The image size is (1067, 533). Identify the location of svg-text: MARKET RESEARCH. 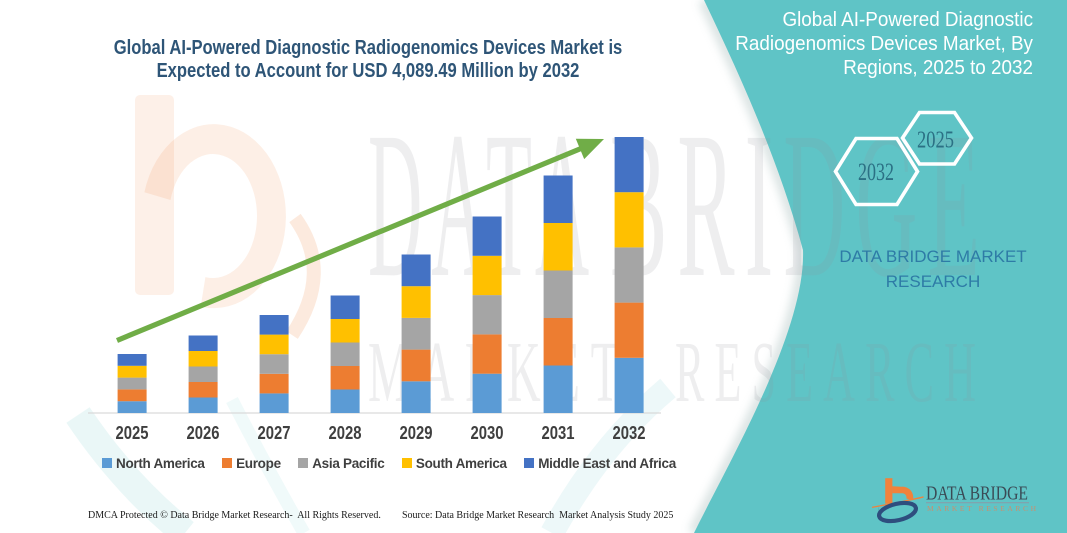
(983, 508).